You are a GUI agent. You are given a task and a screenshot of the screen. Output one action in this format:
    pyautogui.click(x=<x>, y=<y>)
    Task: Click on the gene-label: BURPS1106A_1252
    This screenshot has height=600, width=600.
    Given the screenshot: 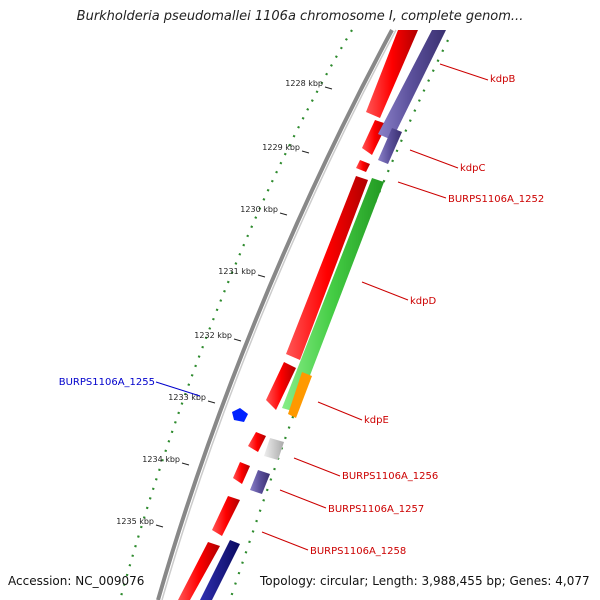 What is the action you would take?
    pyautogui.click(x=496, y=199)
    